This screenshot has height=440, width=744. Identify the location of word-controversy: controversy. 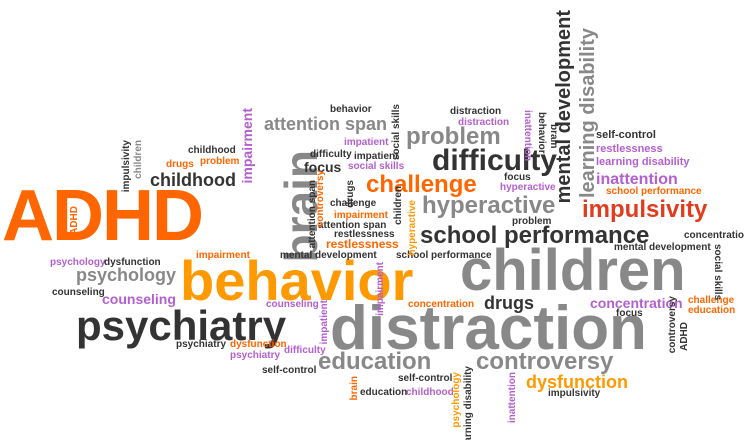
(545, 361).